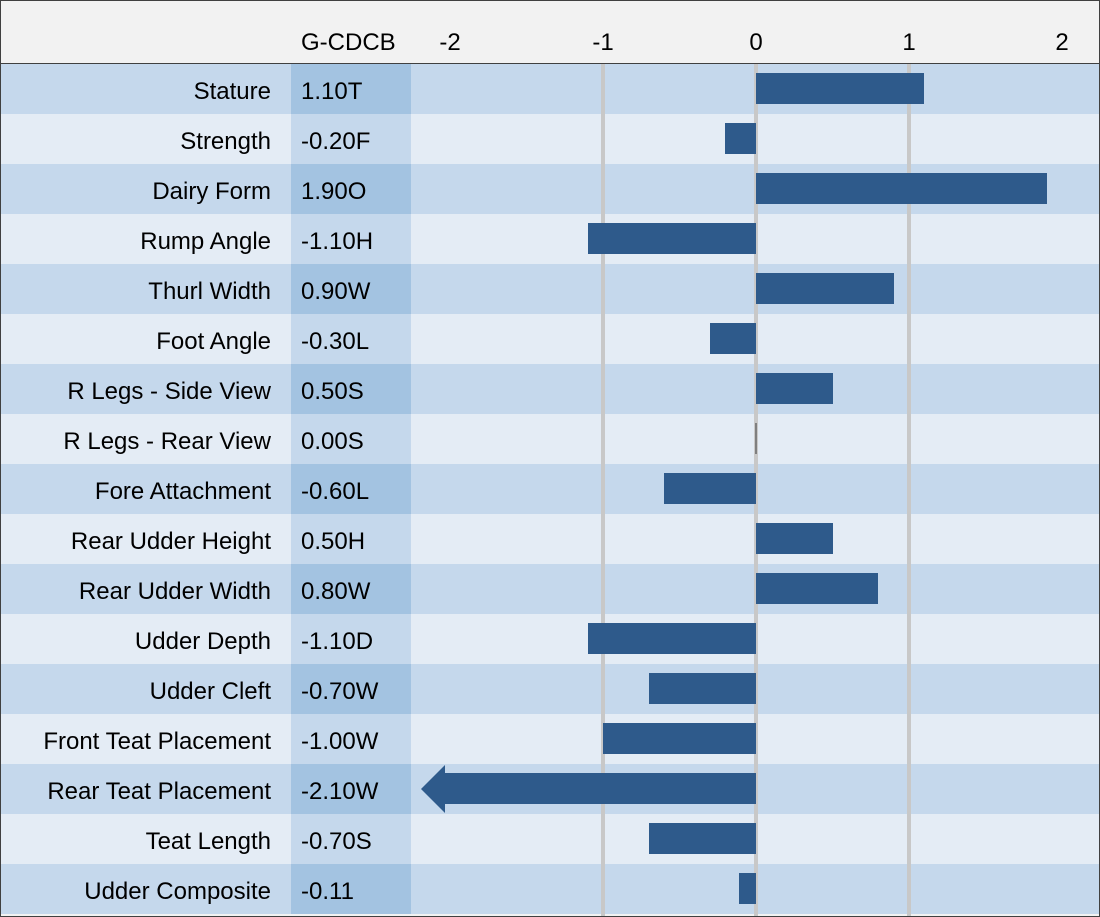  What do you see at coordinates (340, 741) in the screenshot?
I see `score-label: -1.00W` at bounding box center [340, 741].